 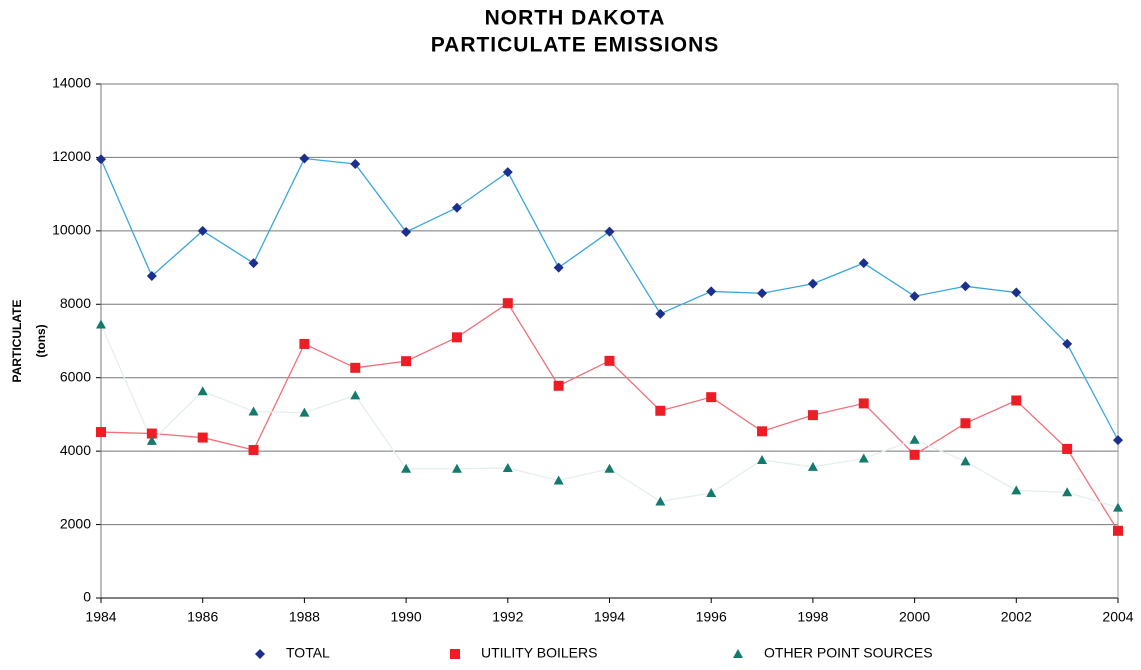 I want to click on chart-title: NORTH DAKOTA, so click(x=575, y=18).